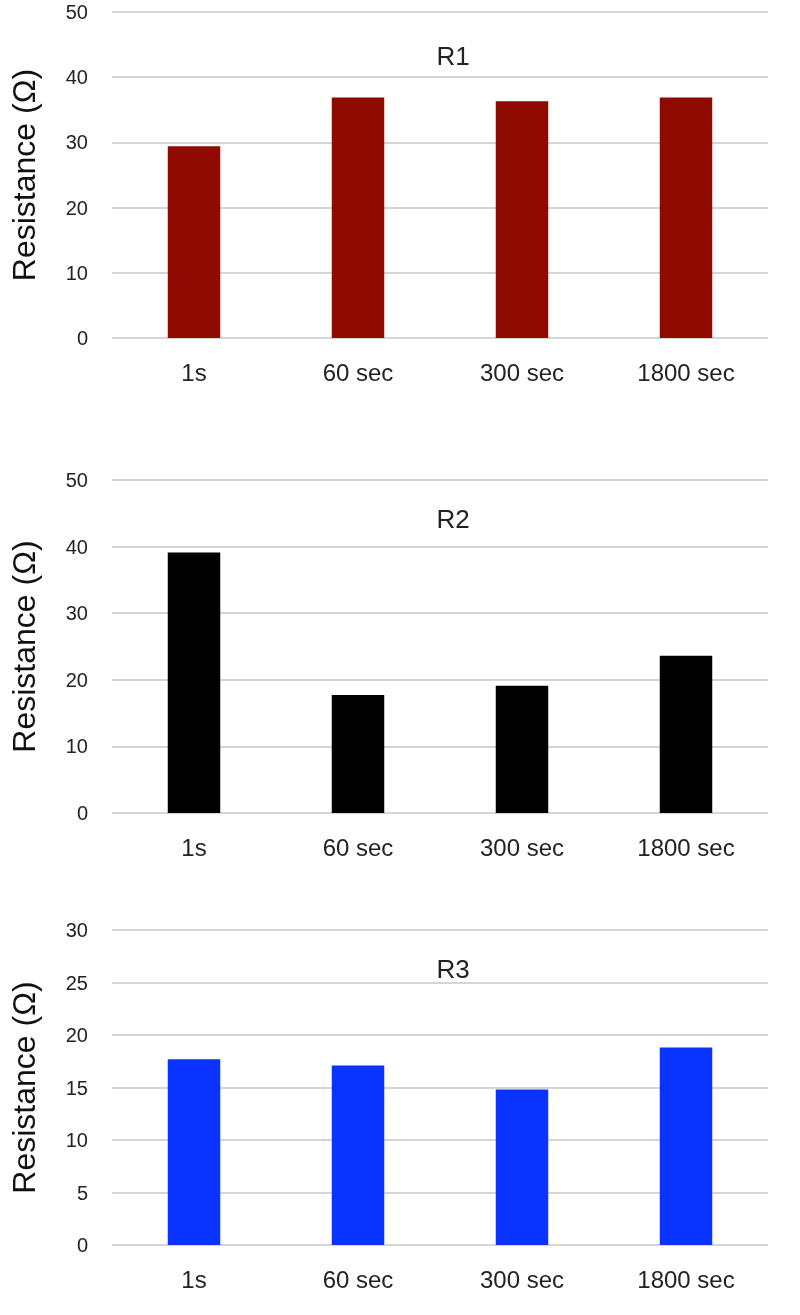 This screenshot has width=800, height=1315. I want to click on text: R3, so click(453, 969).